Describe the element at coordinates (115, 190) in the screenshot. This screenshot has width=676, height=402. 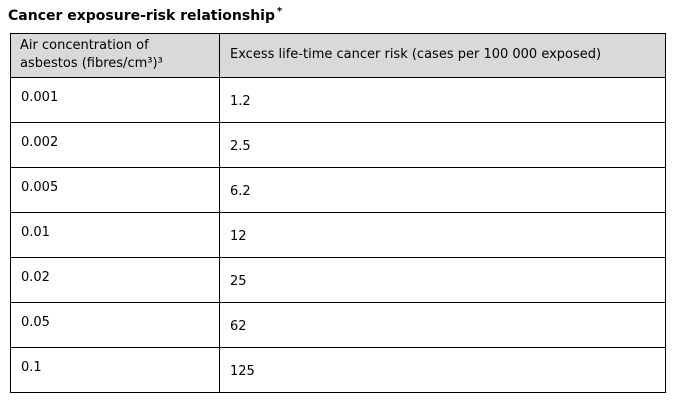
I see `concentration-cell: 0.005` at that location.